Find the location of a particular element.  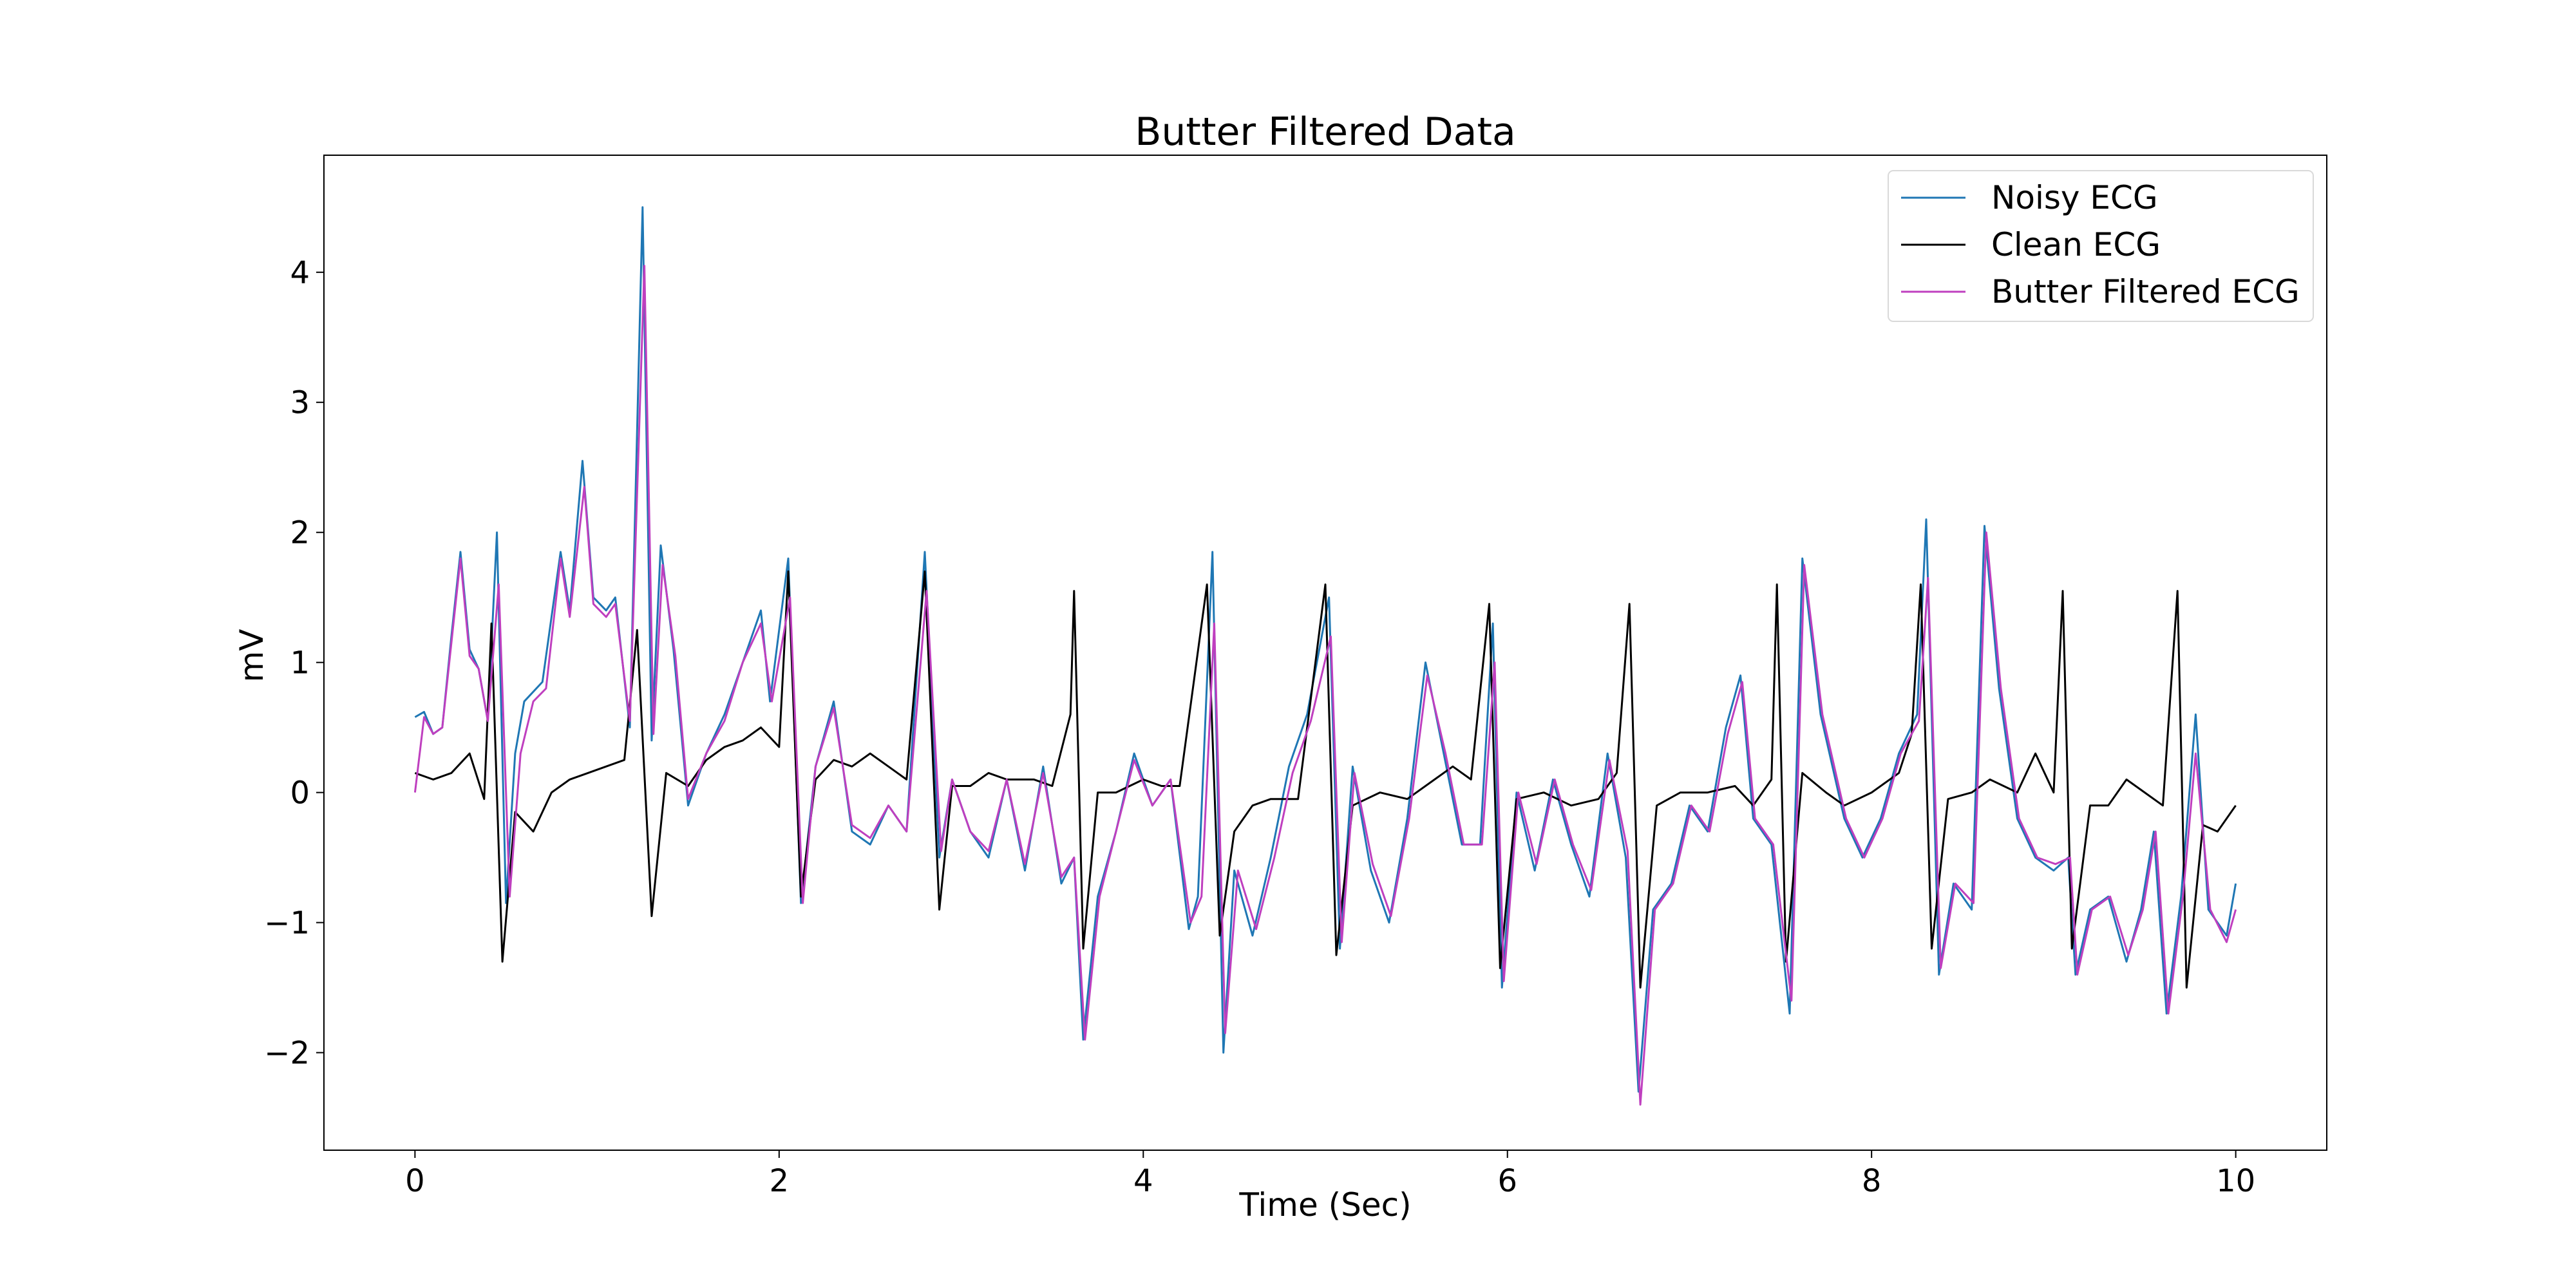

legend-label-noisy-ecg: Noisy ECG is located at coordinates (2074, 198).